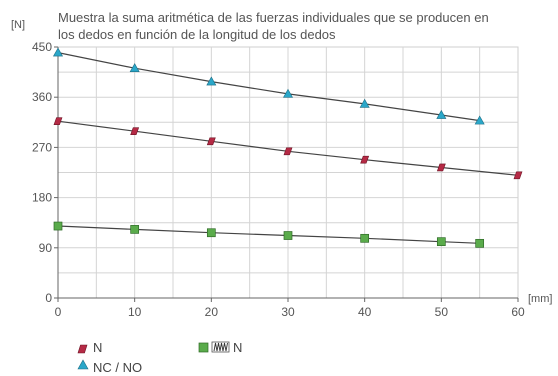  What do you see at coordinates (518, 312) in the screenshot?
I see `x-tick-label: 60` at bounding box center [518, 312].